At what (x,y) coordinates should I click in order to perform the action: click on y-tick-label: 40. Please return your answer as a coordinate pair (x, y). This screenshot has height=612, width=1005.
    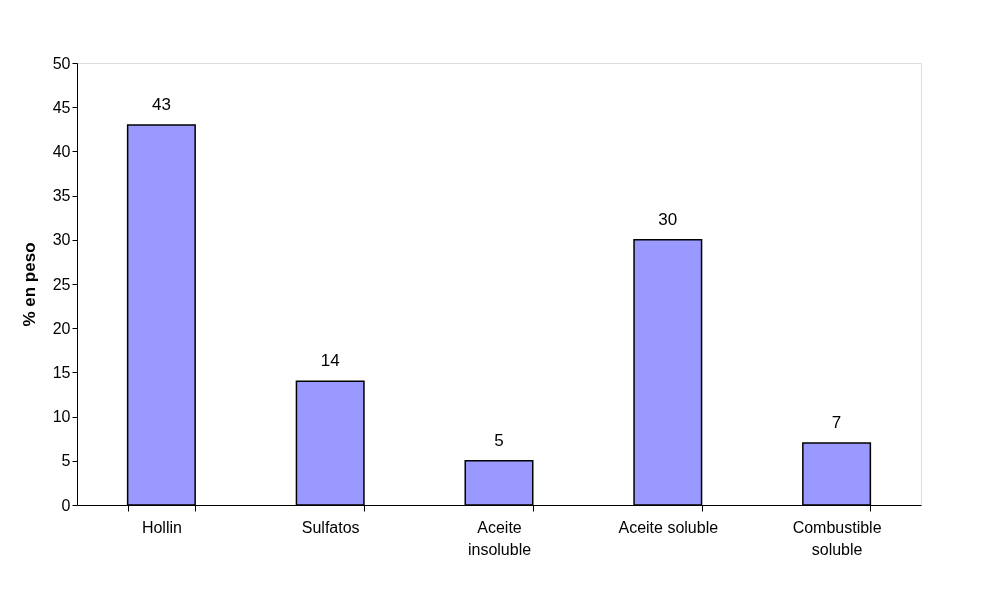
    Looking at the image, I should click on (61, 151).